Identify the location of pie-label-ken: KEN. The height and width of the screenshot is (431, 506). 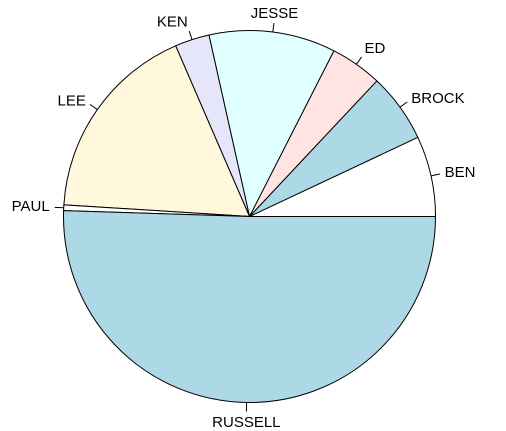
(172, 21).